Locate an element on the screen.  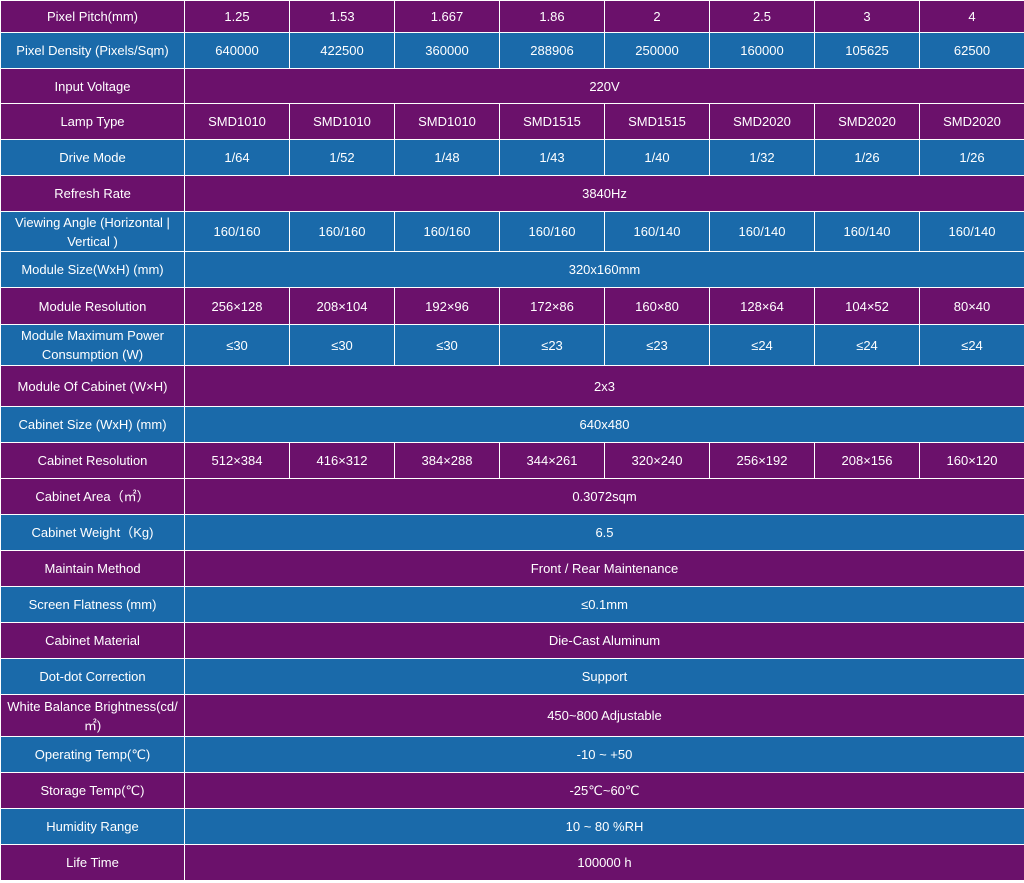
spec-row: Dot-dot Correction Support is located at coordinates (512, 676).